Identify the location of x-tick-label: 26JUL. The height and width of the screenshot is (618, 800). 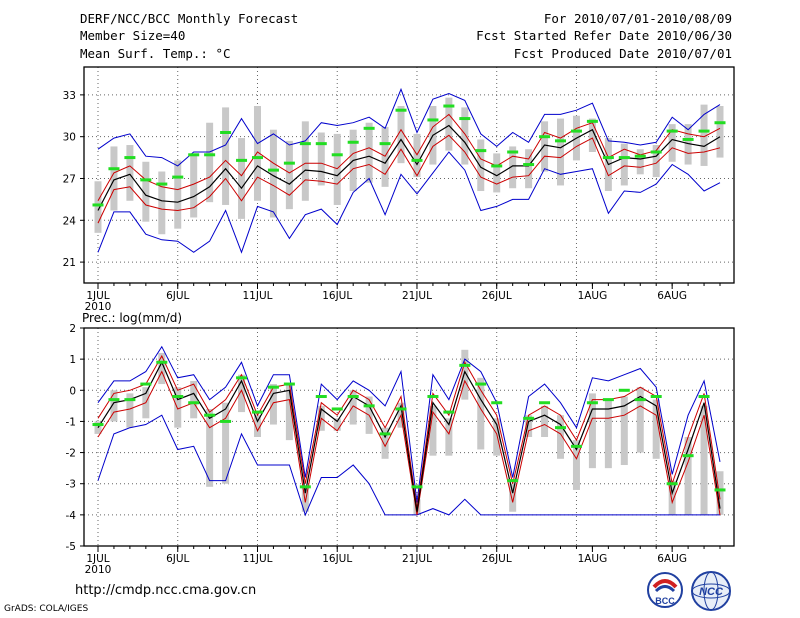
(497, 559).